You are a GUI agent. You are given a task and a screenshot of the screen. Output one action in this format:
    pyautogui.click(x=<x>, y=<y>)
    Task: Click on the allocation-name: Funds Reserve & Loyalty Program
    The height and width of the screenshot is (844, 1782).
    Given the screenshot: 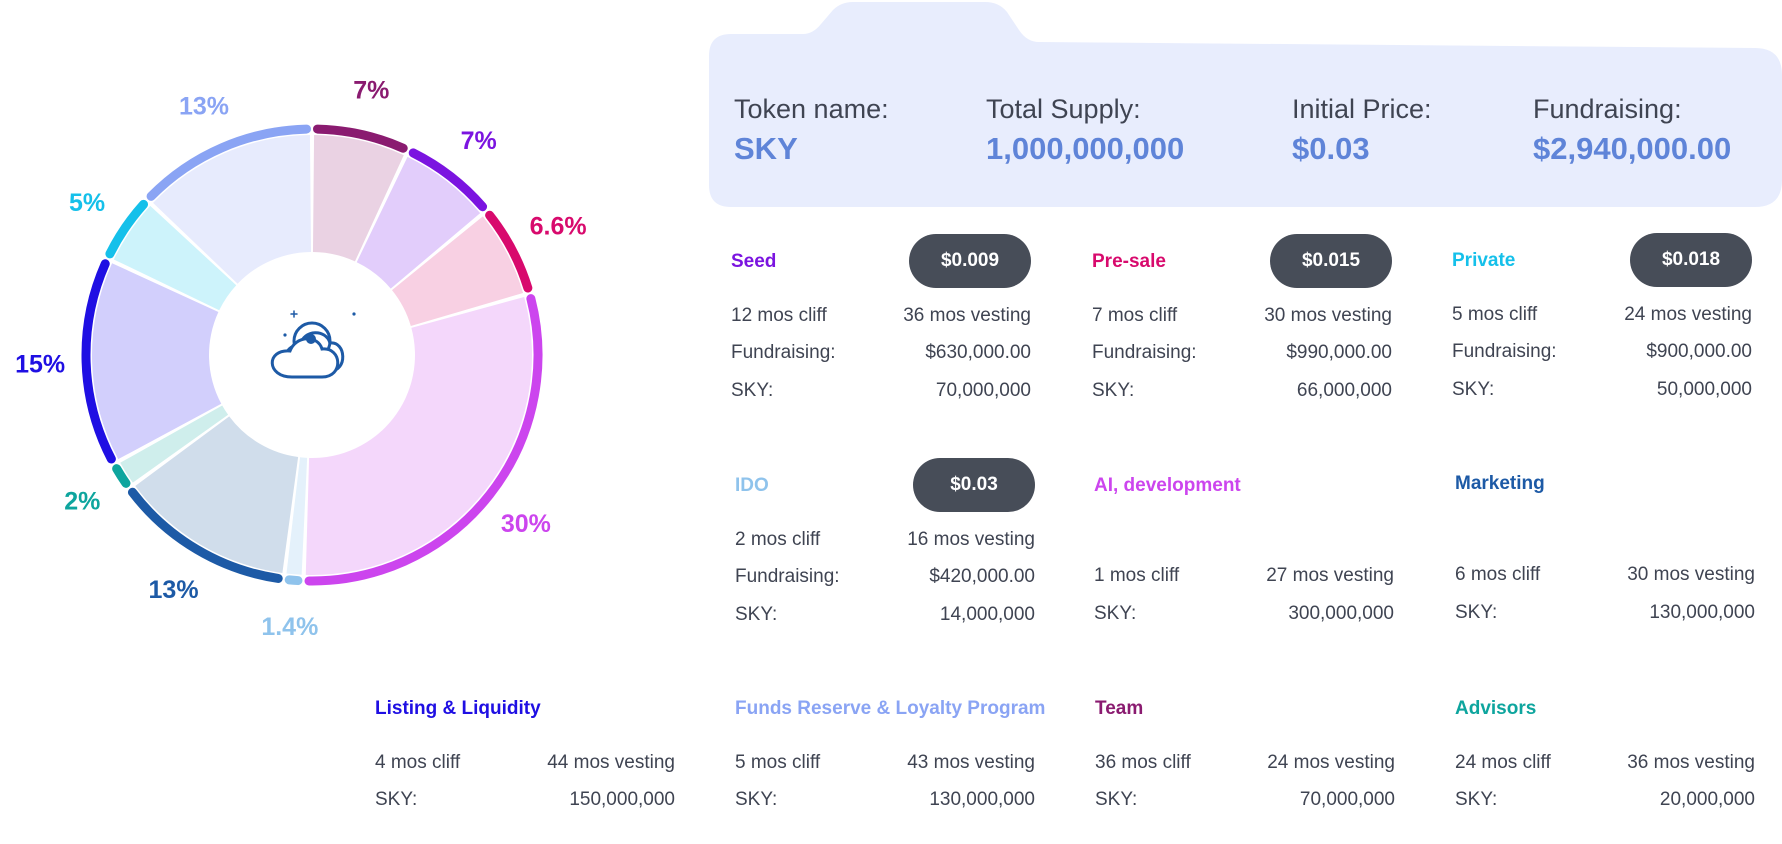 What is the action you would take?
    pyautogui.click(x=890, y=708)
    